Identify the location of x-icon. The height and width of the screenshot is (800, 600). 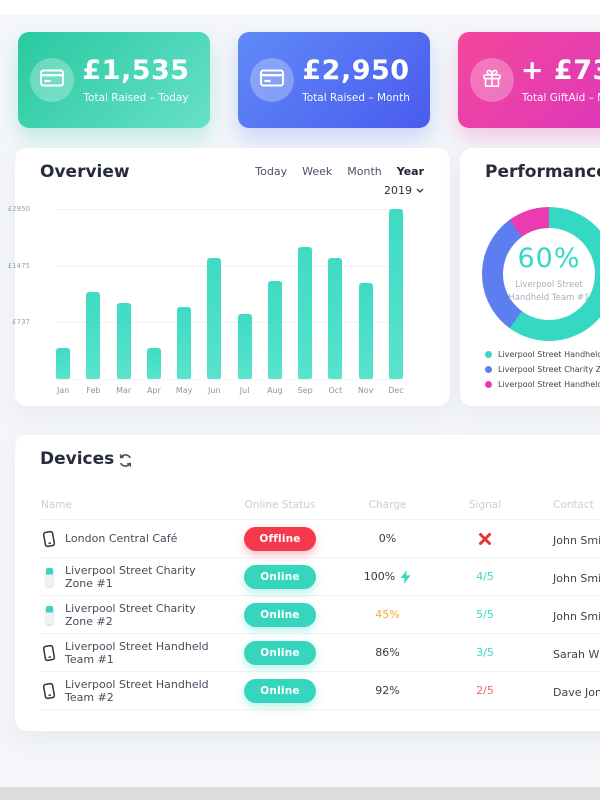
(485, 539).